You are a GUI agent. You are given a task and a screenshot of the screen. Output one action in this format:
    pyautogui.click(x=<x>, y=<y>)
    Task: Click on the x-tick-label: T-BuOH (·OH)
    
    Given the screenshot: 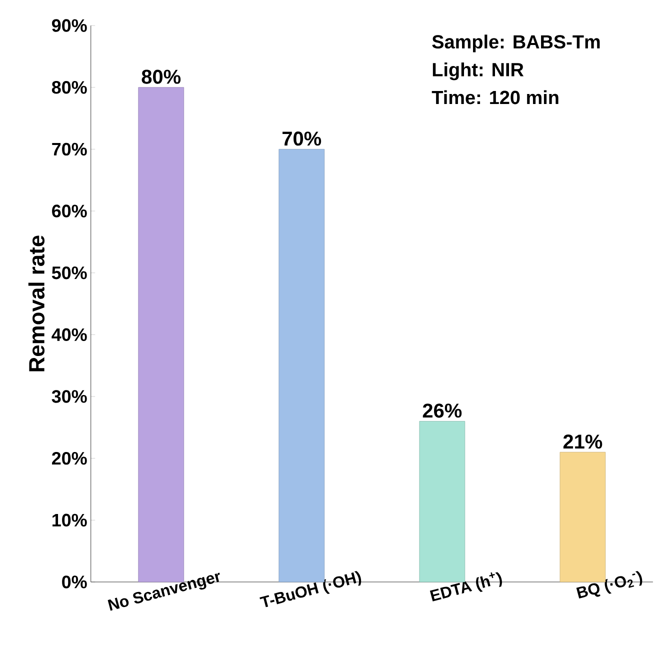 What is the action you would take?
    pyautogui.click(x=311, y=588)
    